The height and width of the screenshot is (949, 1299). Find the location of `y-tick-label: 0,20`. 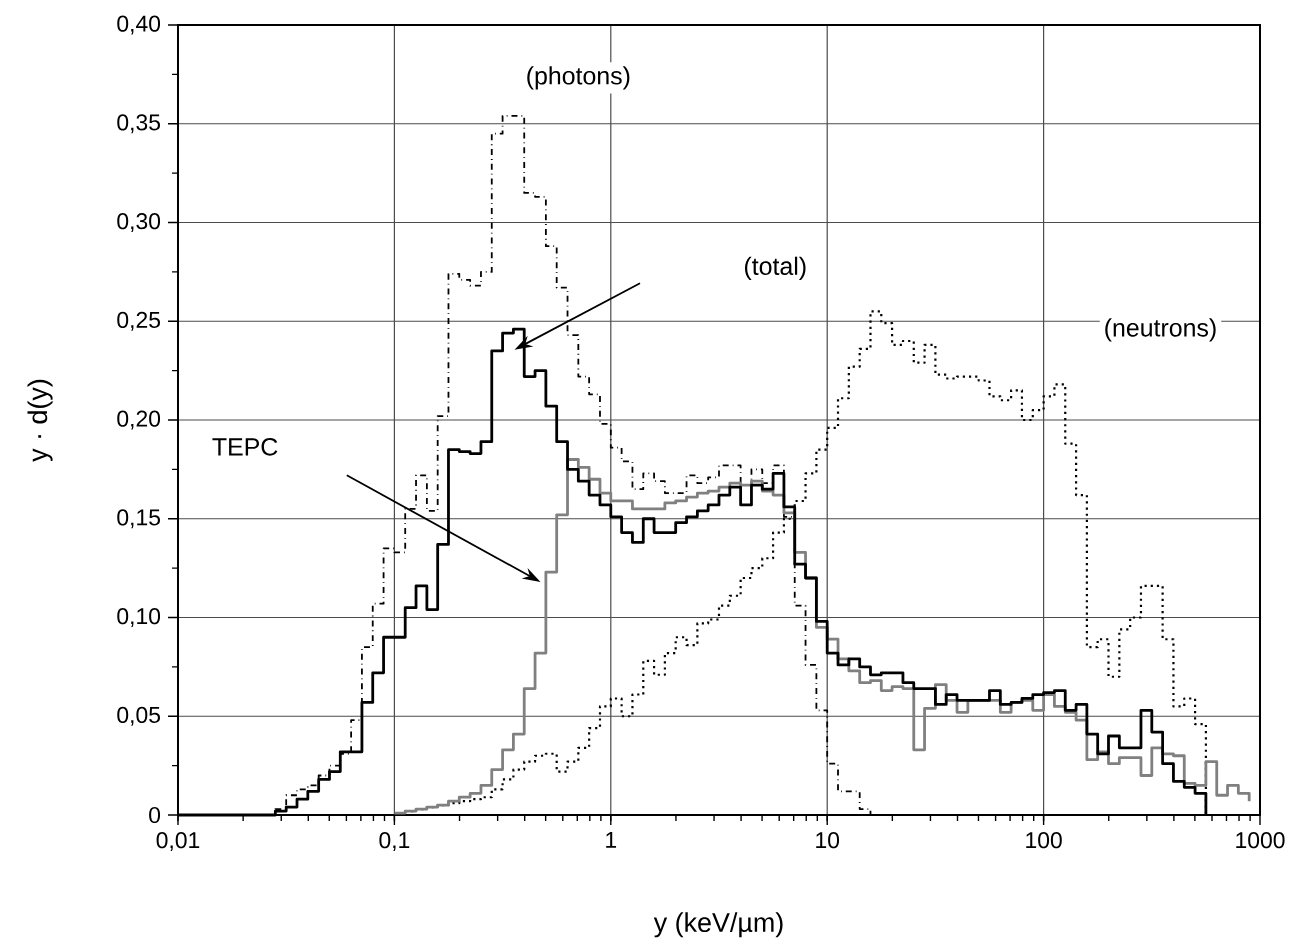

y-tick-label: 0,20 is located at coordinates (139, 420).